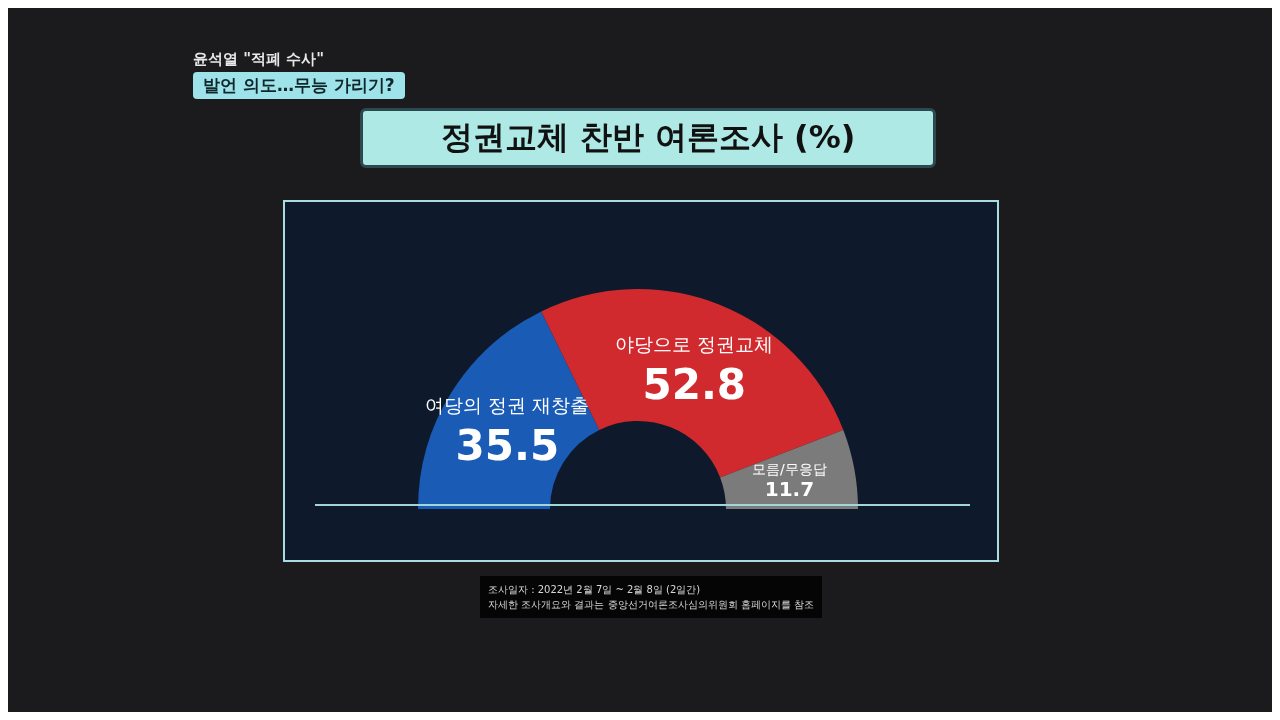  I want to click on data-label: 52.8, so click(694, 384).